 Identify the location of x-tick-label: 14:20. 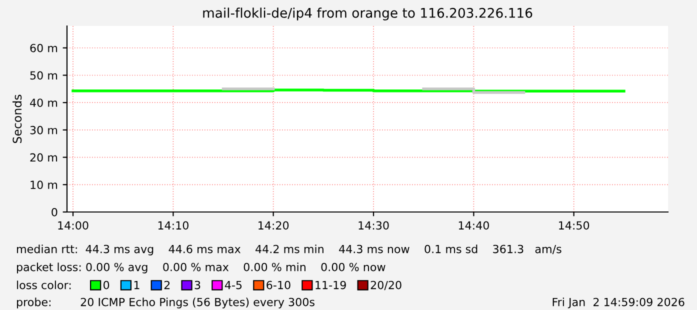
(273, 225).